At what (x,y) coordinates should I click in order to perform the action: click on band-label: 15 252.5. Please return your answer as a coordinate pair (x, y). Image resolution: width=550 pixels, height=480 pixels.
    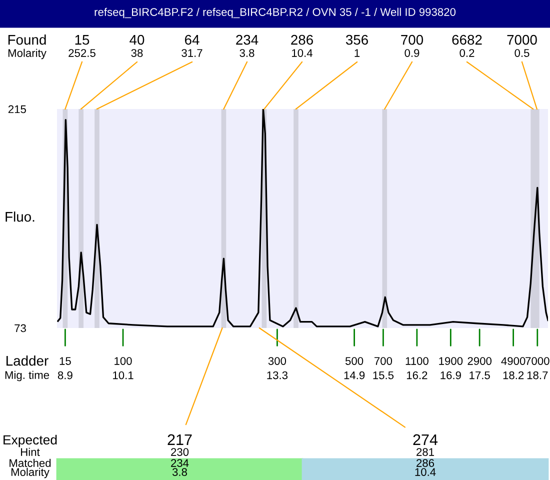
    Looking at the image, I should click on (82, 46).